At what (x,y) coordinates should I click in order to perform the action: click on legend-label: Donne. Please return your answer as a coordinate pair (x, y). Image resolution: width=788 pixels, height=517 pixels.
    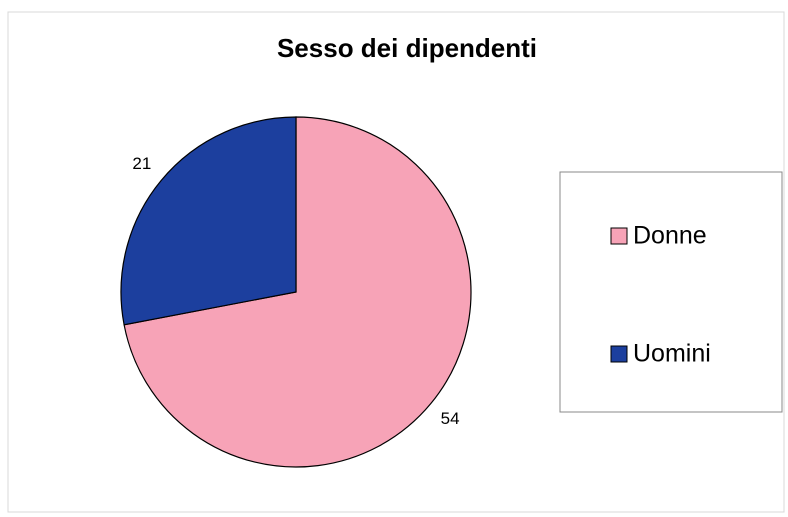
    Looking at the image, I should click on (670, 236).